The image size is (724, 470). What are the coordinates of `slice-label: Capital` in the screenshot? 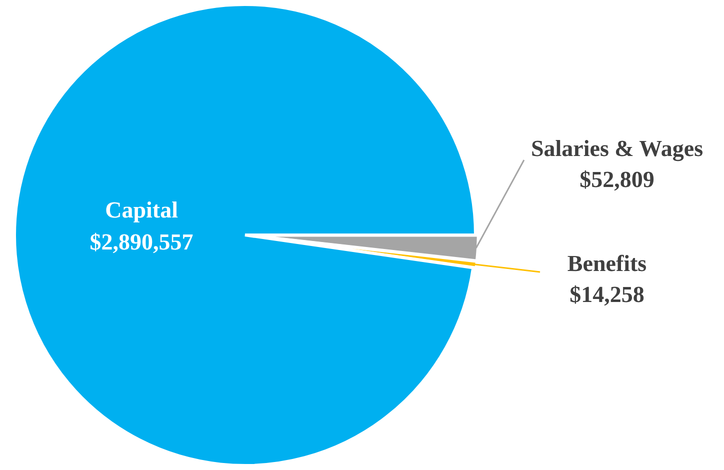 It's located at (141, 210).